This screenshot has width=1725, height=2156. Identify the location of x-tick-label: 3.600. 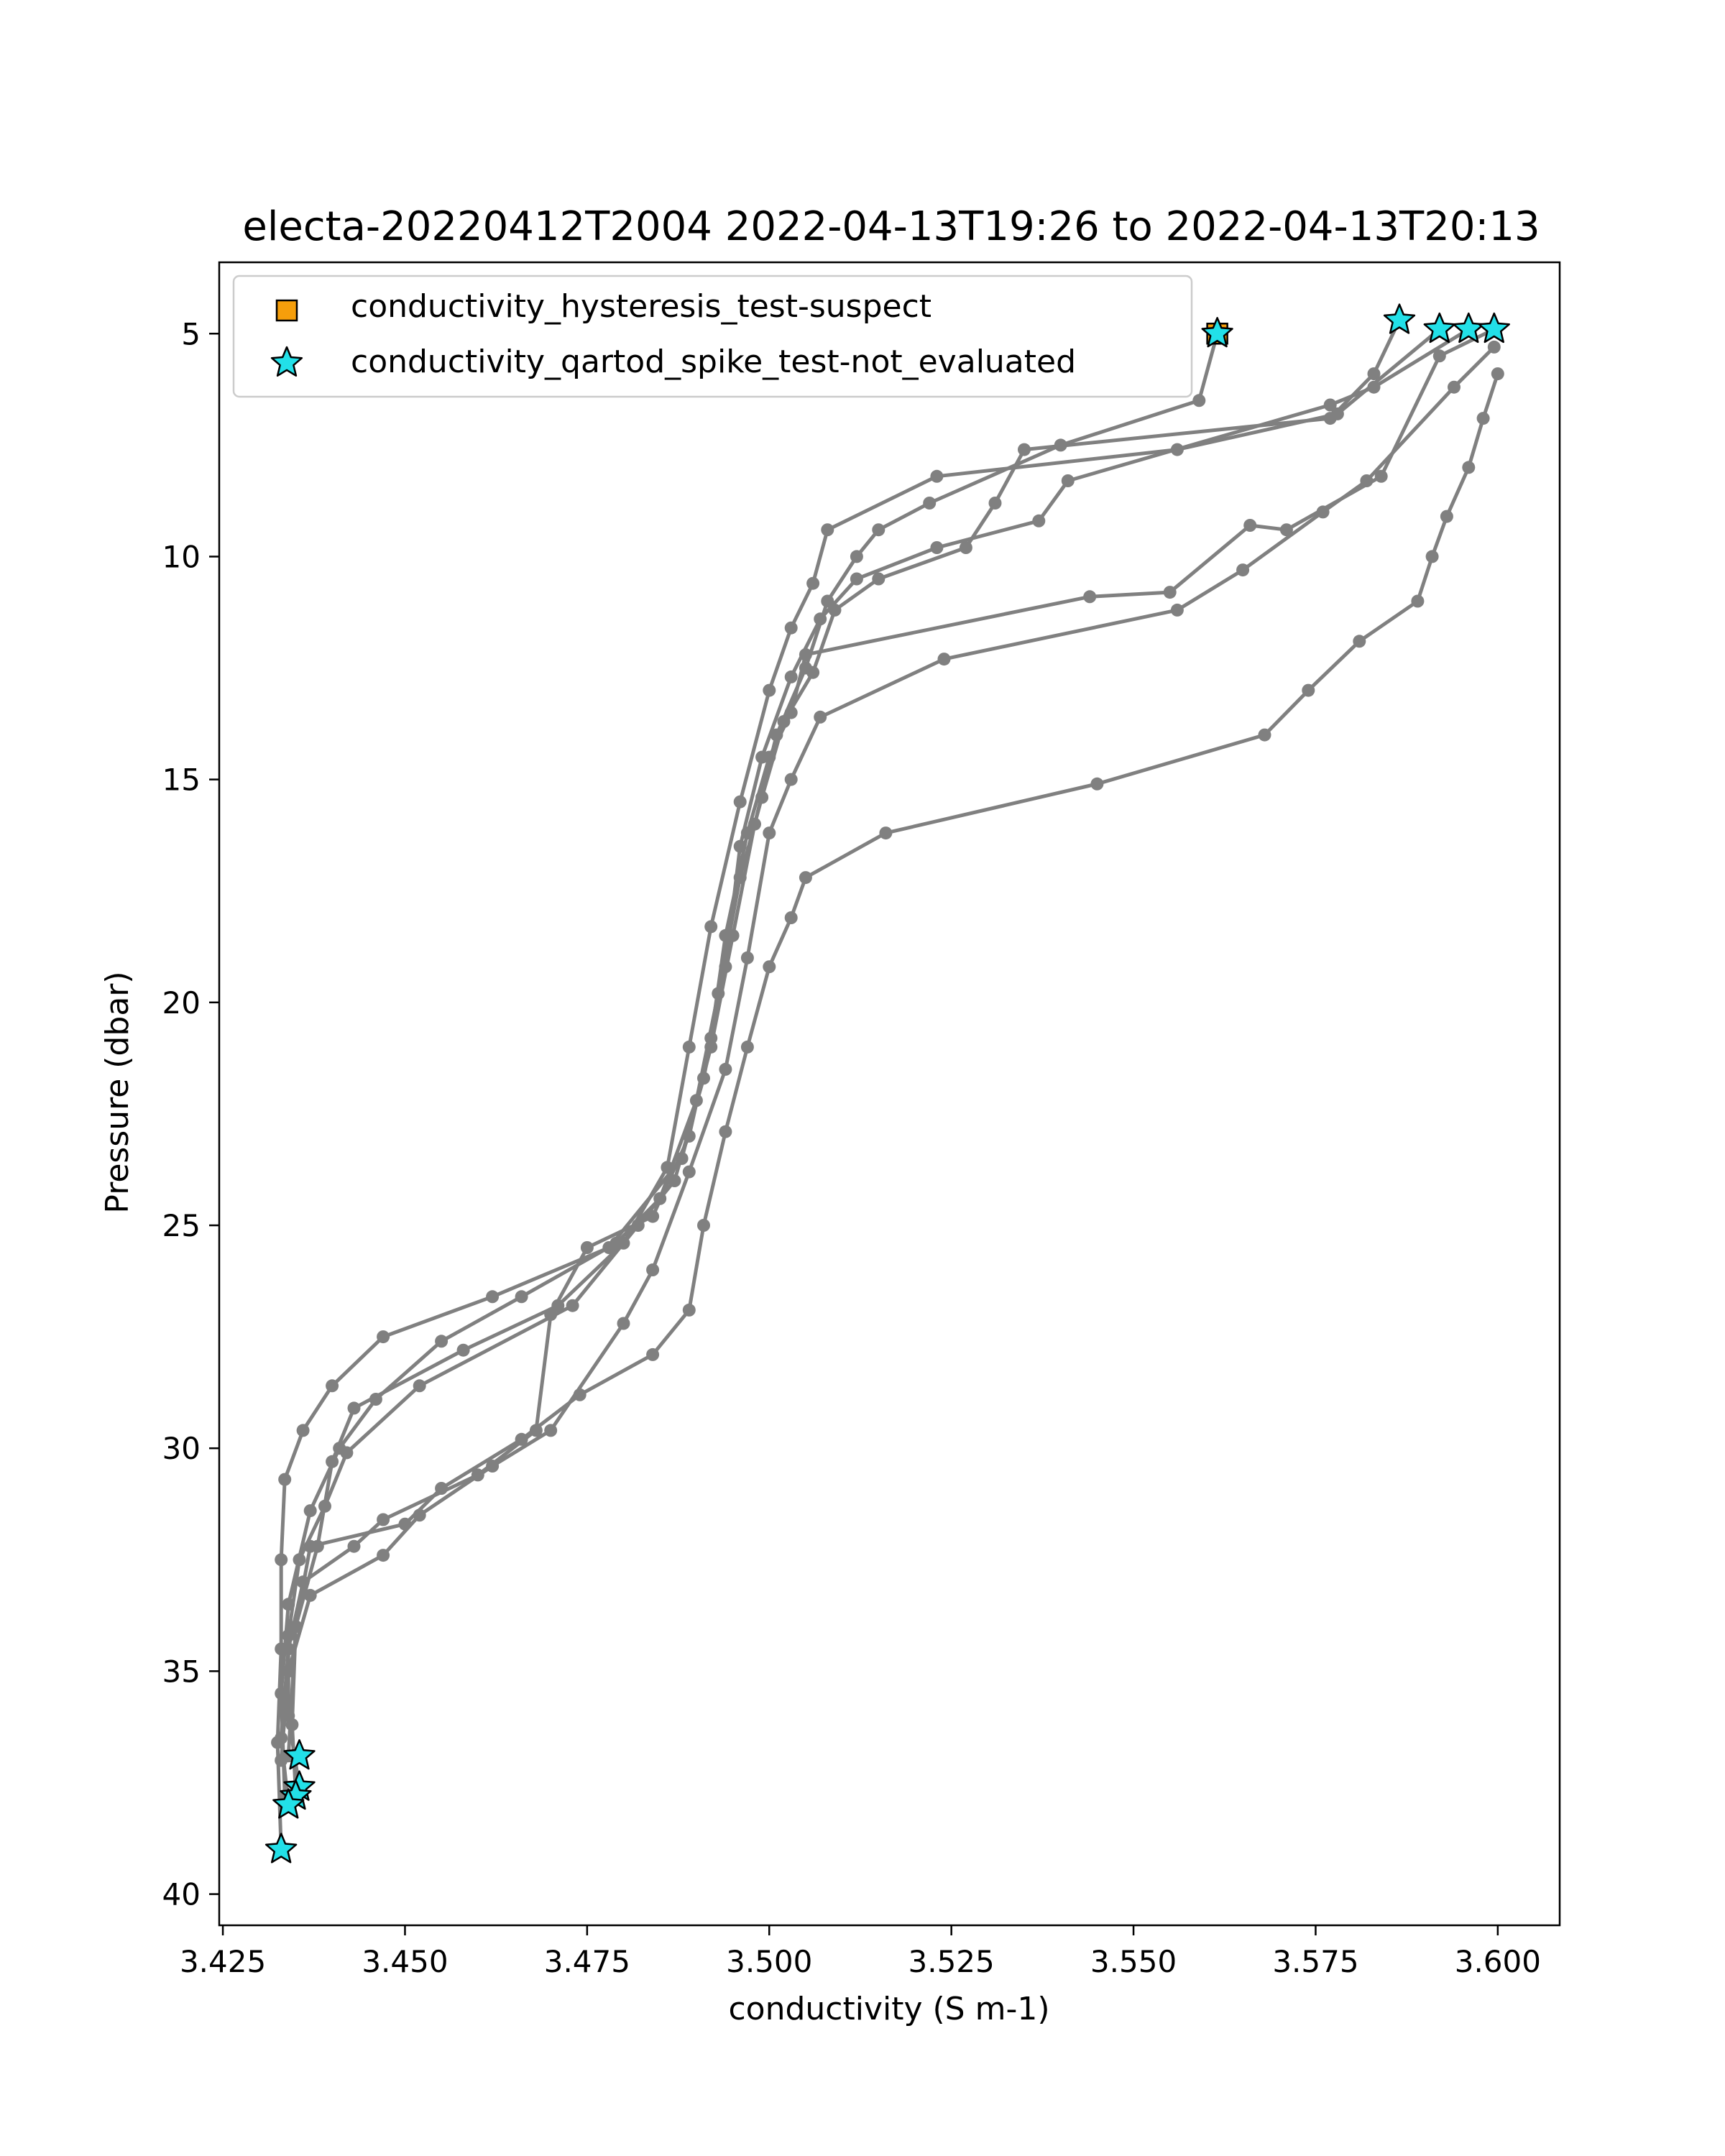
(1498, 1961).